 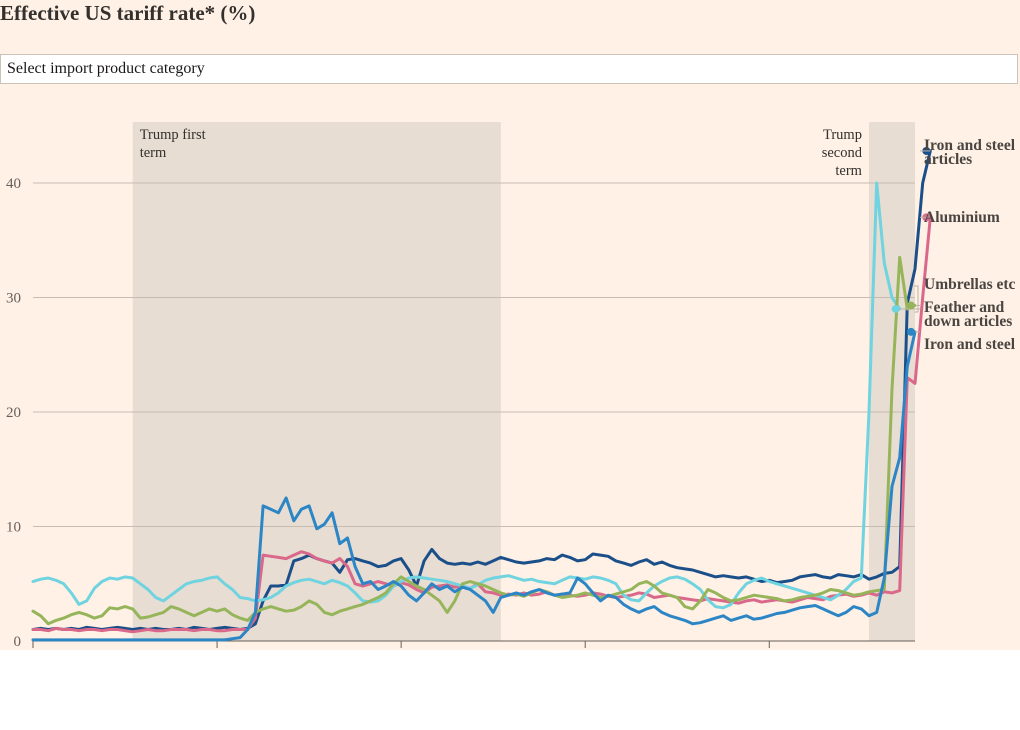 What do you see at coordinates (401, 644) in the screenshot?
I see `x-axis` at bounding box center [401, 644].